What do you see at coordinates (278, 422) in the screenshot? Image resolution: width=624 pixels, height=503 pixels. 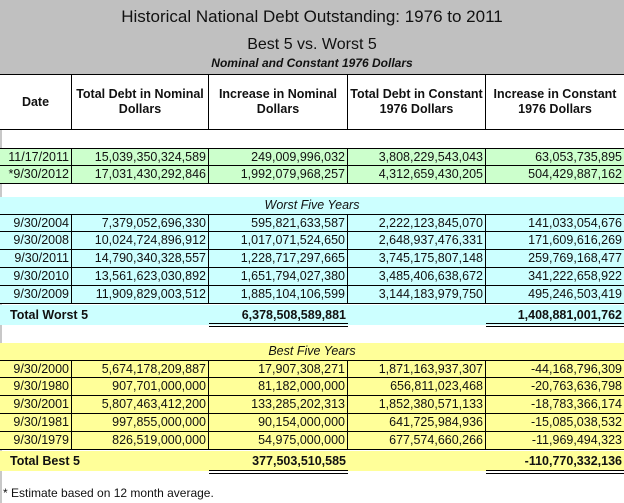 I see `increase-nominal-cell: 90,154,000,000` at bounding box center [278, 422].